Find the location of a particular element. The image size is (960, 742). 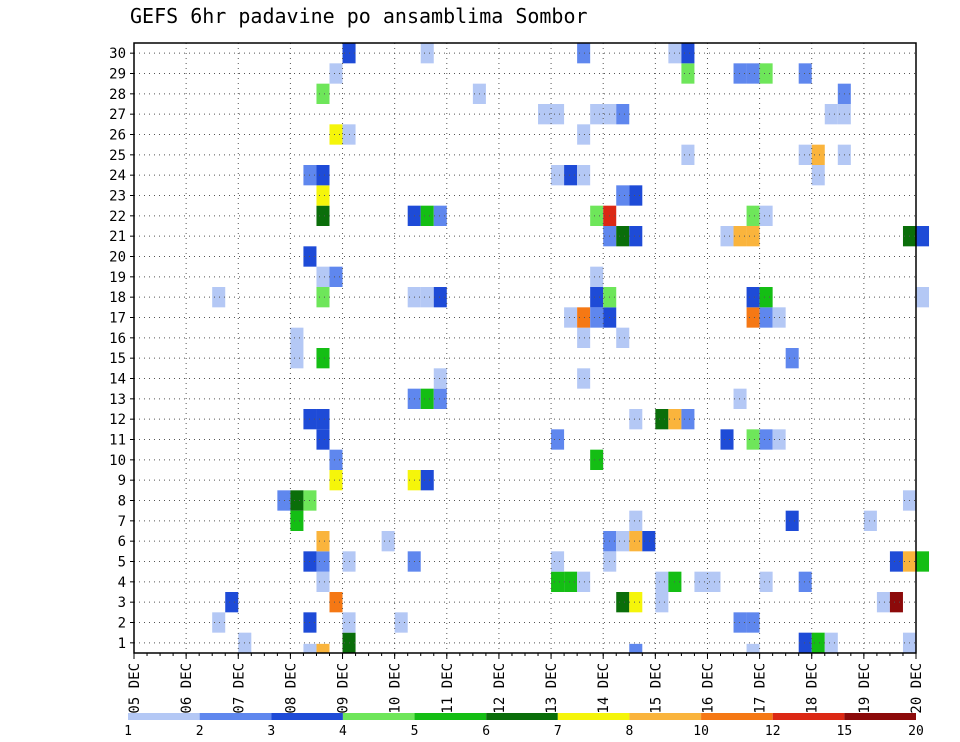

y-tick-label: 9 is located at coordinates (122, 481).